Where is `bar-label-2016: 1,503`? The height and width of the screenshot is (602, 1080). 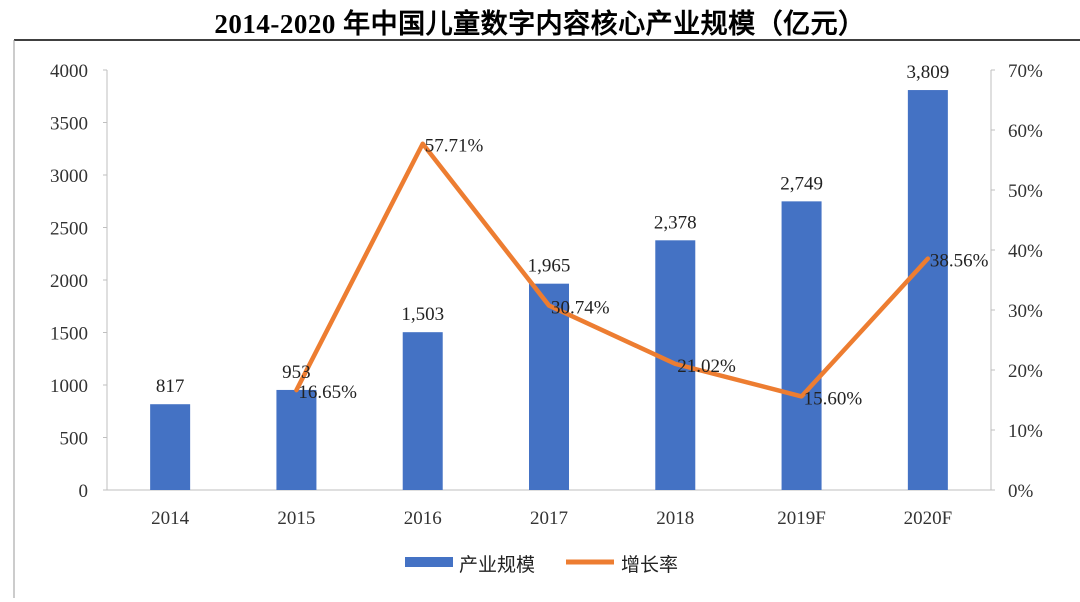
bar-label-2016: 1,503 is located at coordinates (422, 314).